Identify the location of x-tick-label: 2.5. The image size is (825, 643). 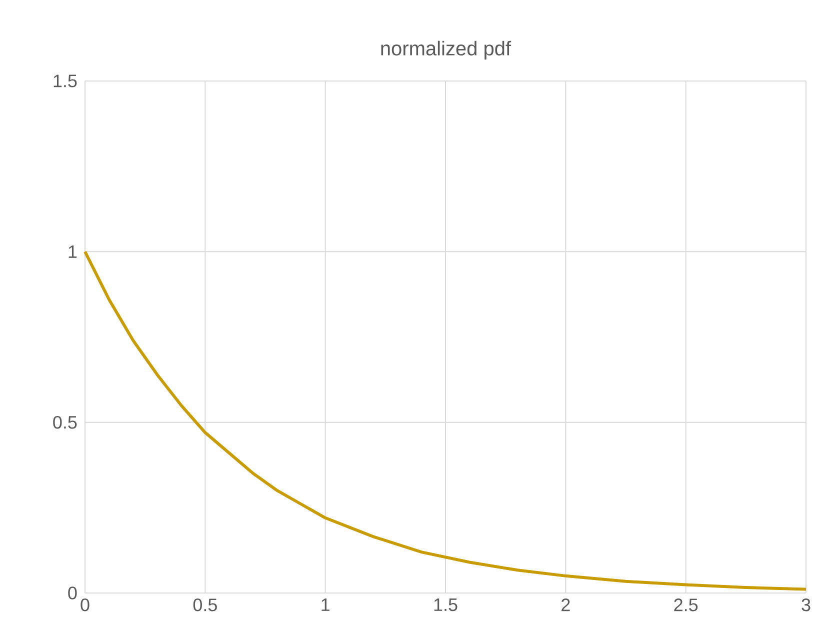
(686, 605).